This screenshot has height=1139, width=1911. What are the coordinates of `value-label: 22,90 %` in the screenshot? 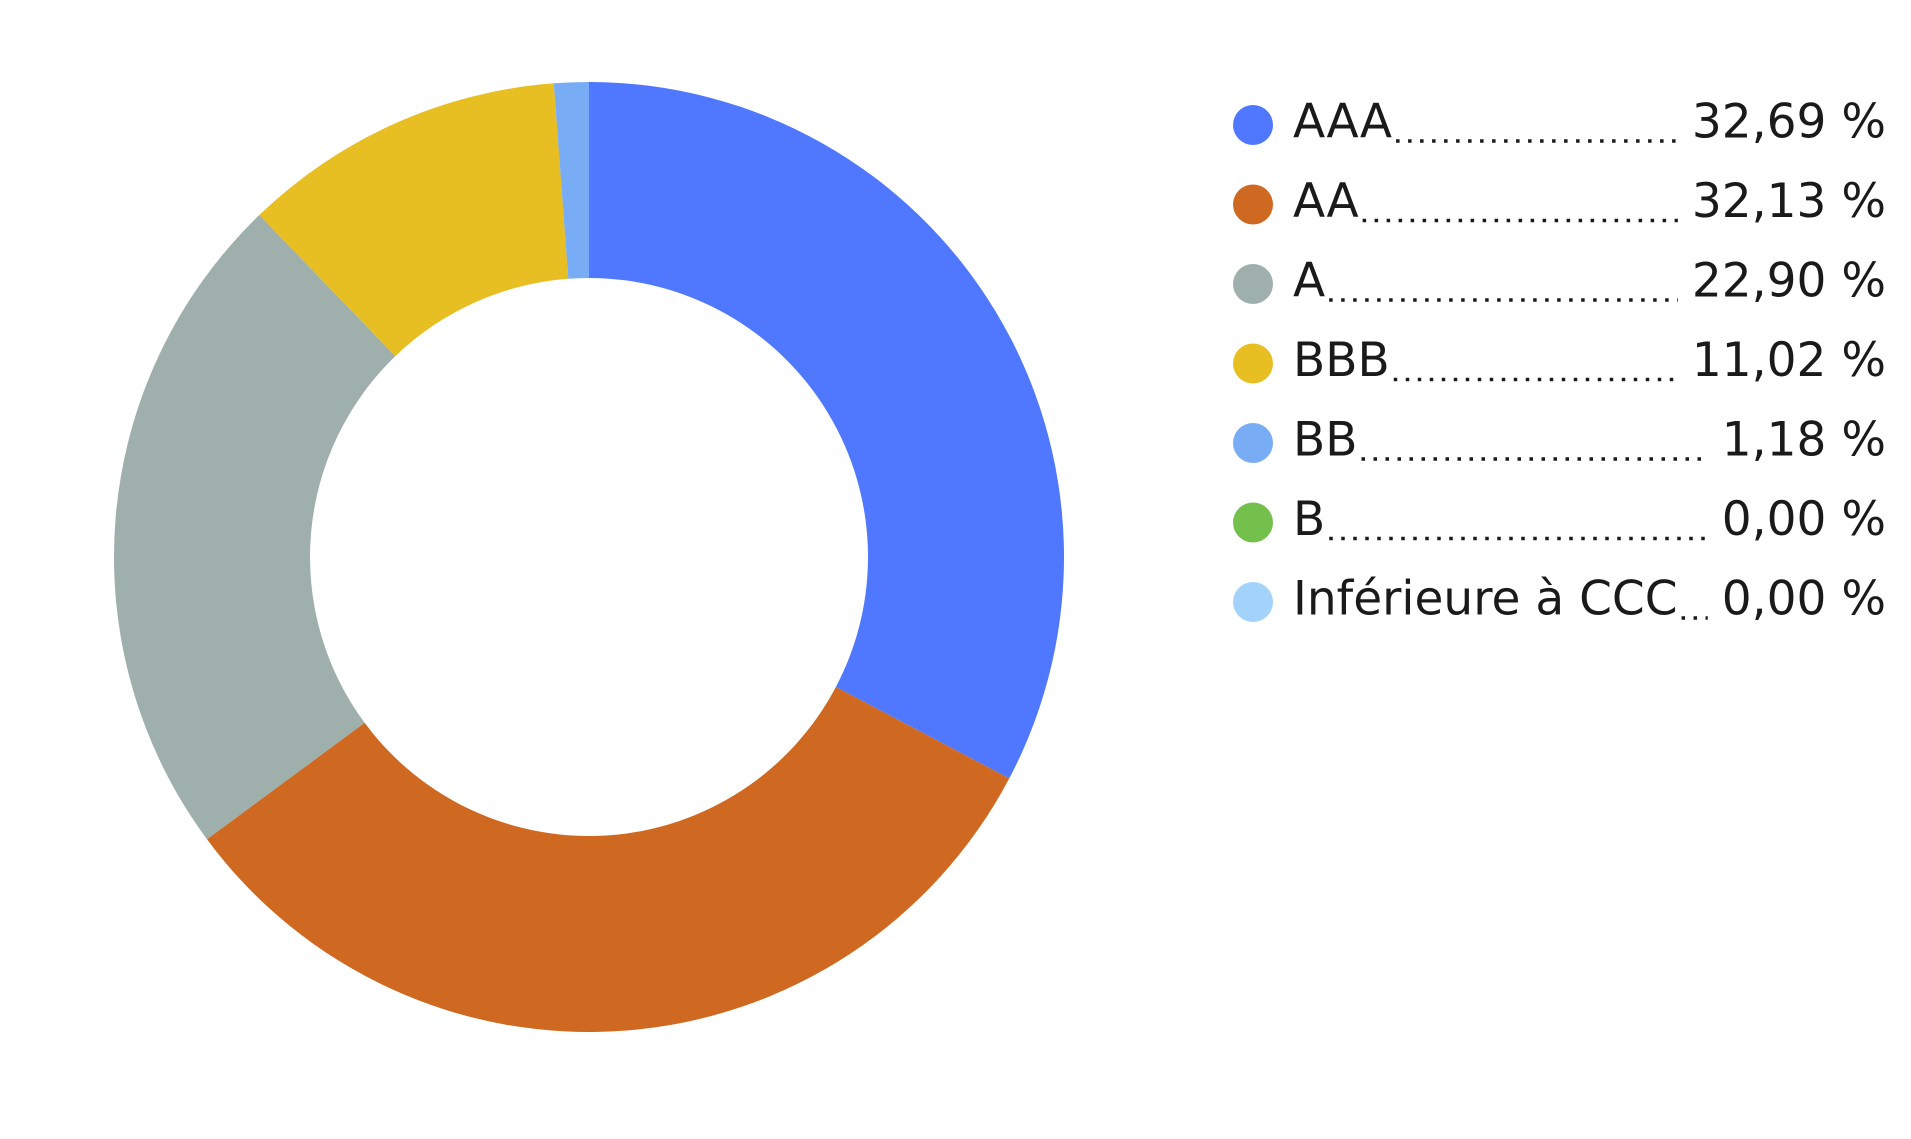 It's located at (1789, 281).